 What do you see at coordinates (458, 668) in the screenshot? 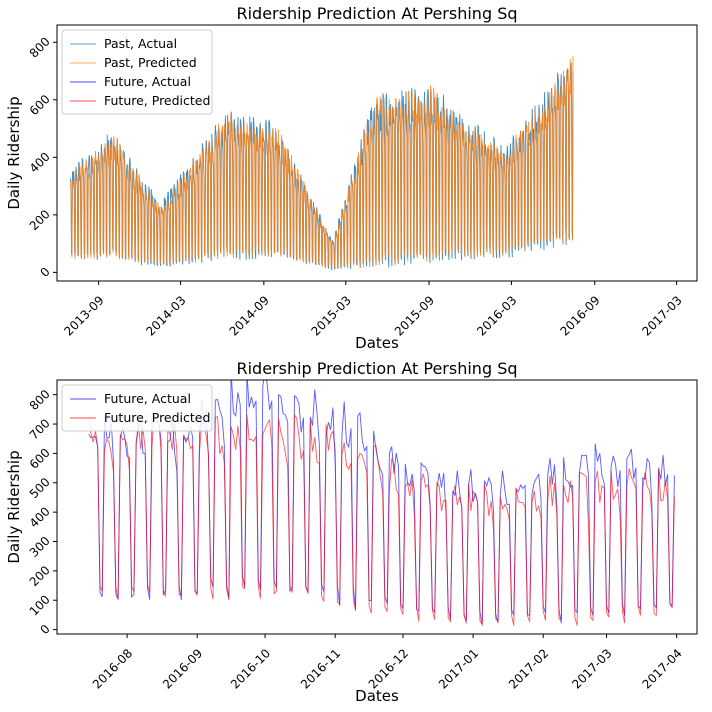
I see `x-tick-label: 2017-01` at bounding box center [458, 668].